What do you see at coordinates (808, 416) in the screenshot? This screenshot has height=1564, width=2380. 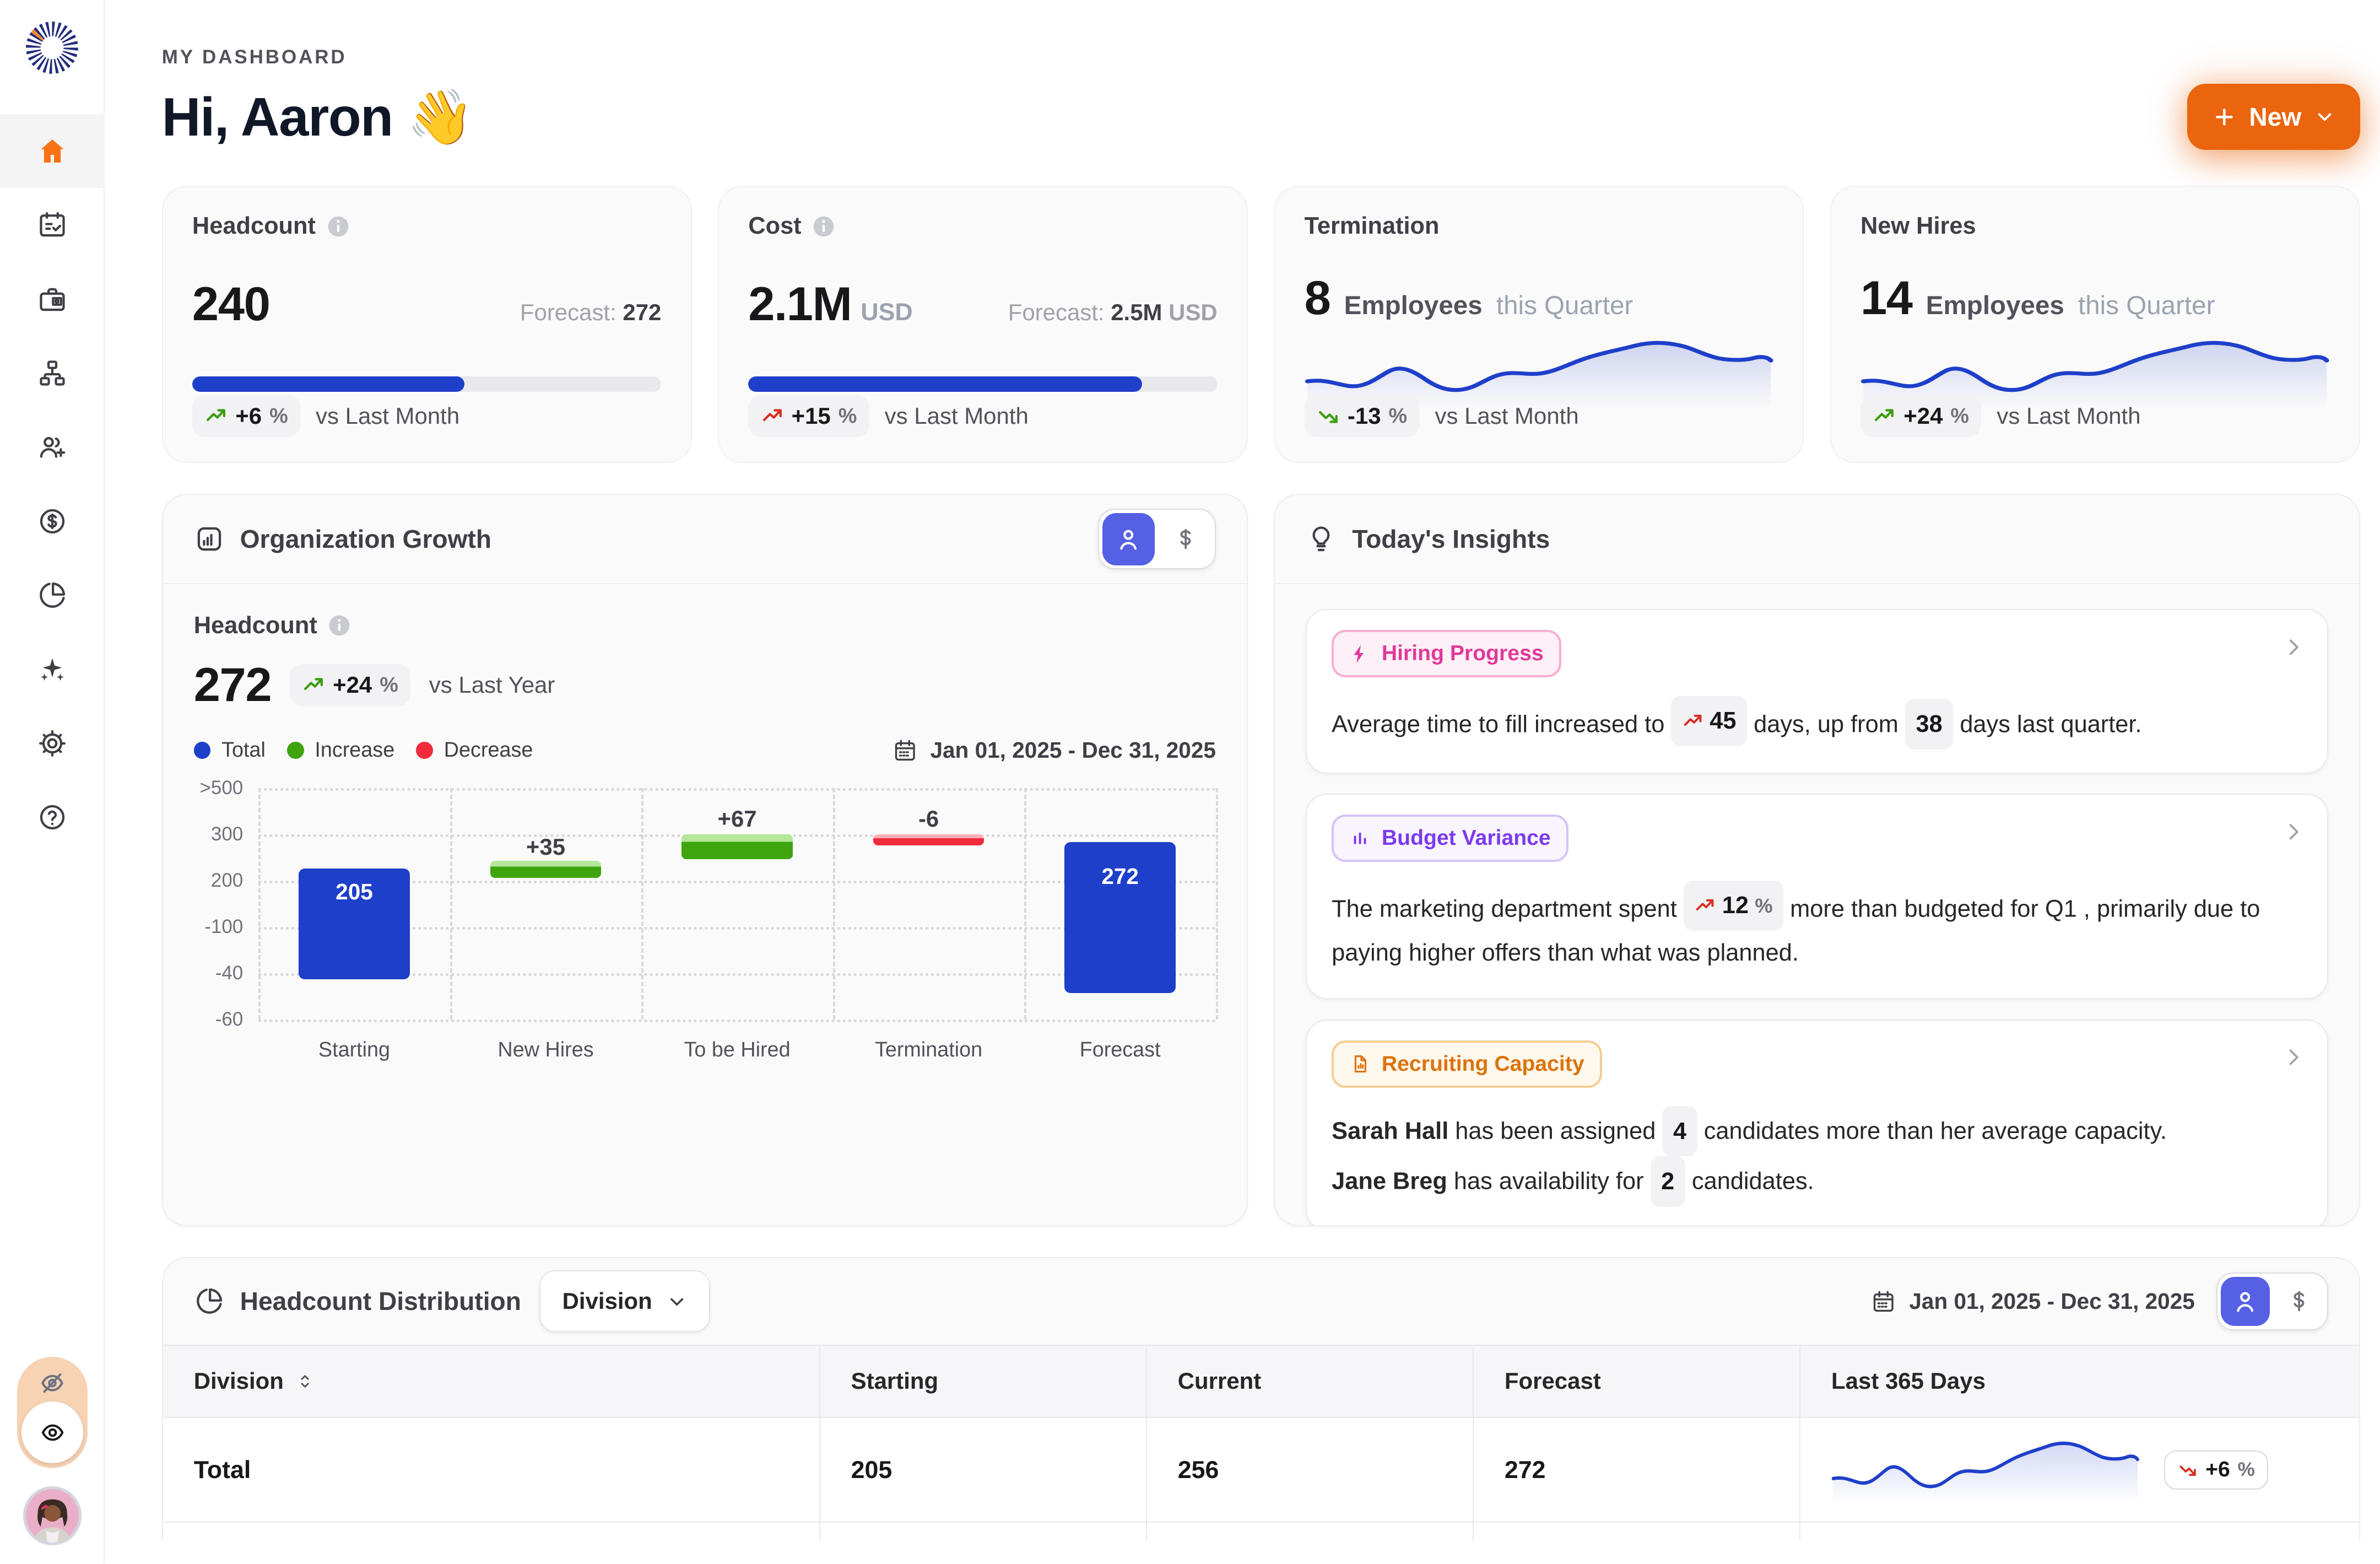 I see `delta-badge: +15%` at bounding box center [808, 416].